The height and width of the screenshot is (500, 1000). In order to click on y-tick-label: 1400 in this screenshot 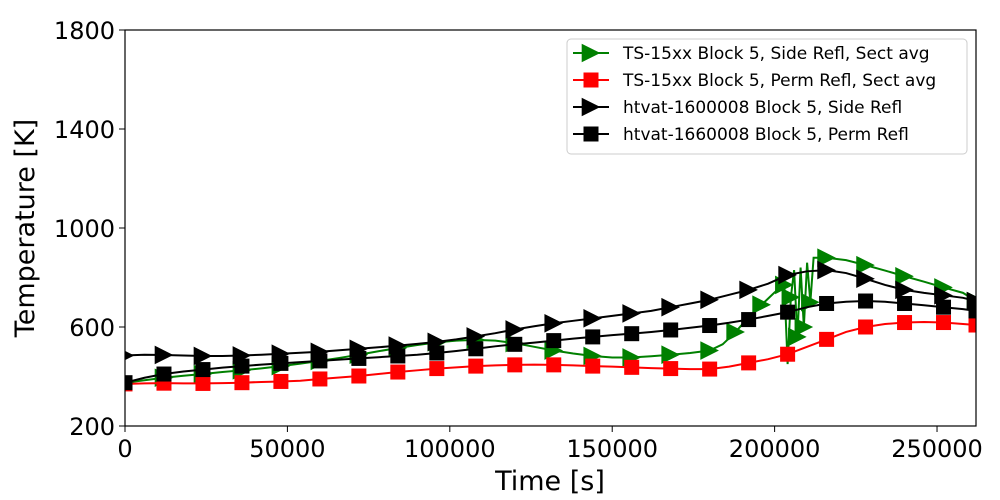, I will do `click(84, 130)`.